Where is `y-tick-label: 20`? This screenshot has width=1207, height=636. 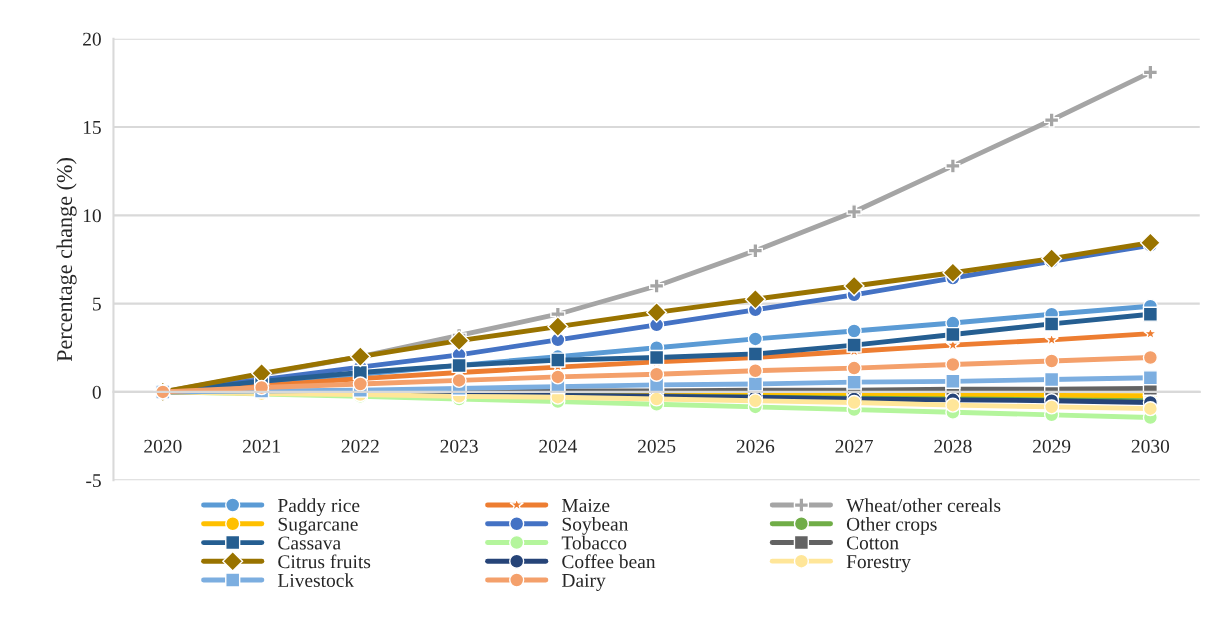 y-tick-label: 20 is located at coordinates (92, 39).